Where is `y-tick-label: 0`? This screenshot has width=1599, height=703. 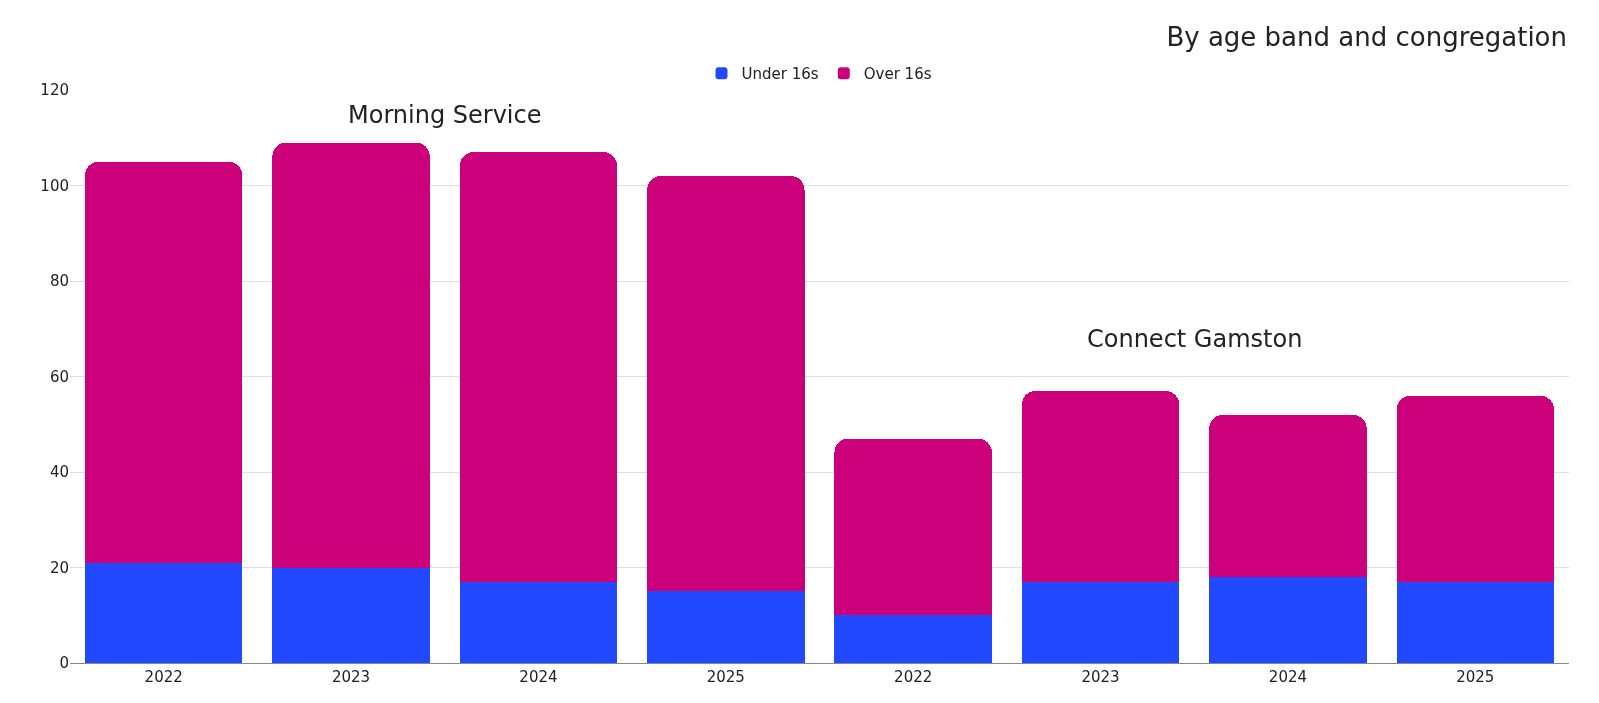
y-tick-label: 0 is located at coordinates (64, 663).